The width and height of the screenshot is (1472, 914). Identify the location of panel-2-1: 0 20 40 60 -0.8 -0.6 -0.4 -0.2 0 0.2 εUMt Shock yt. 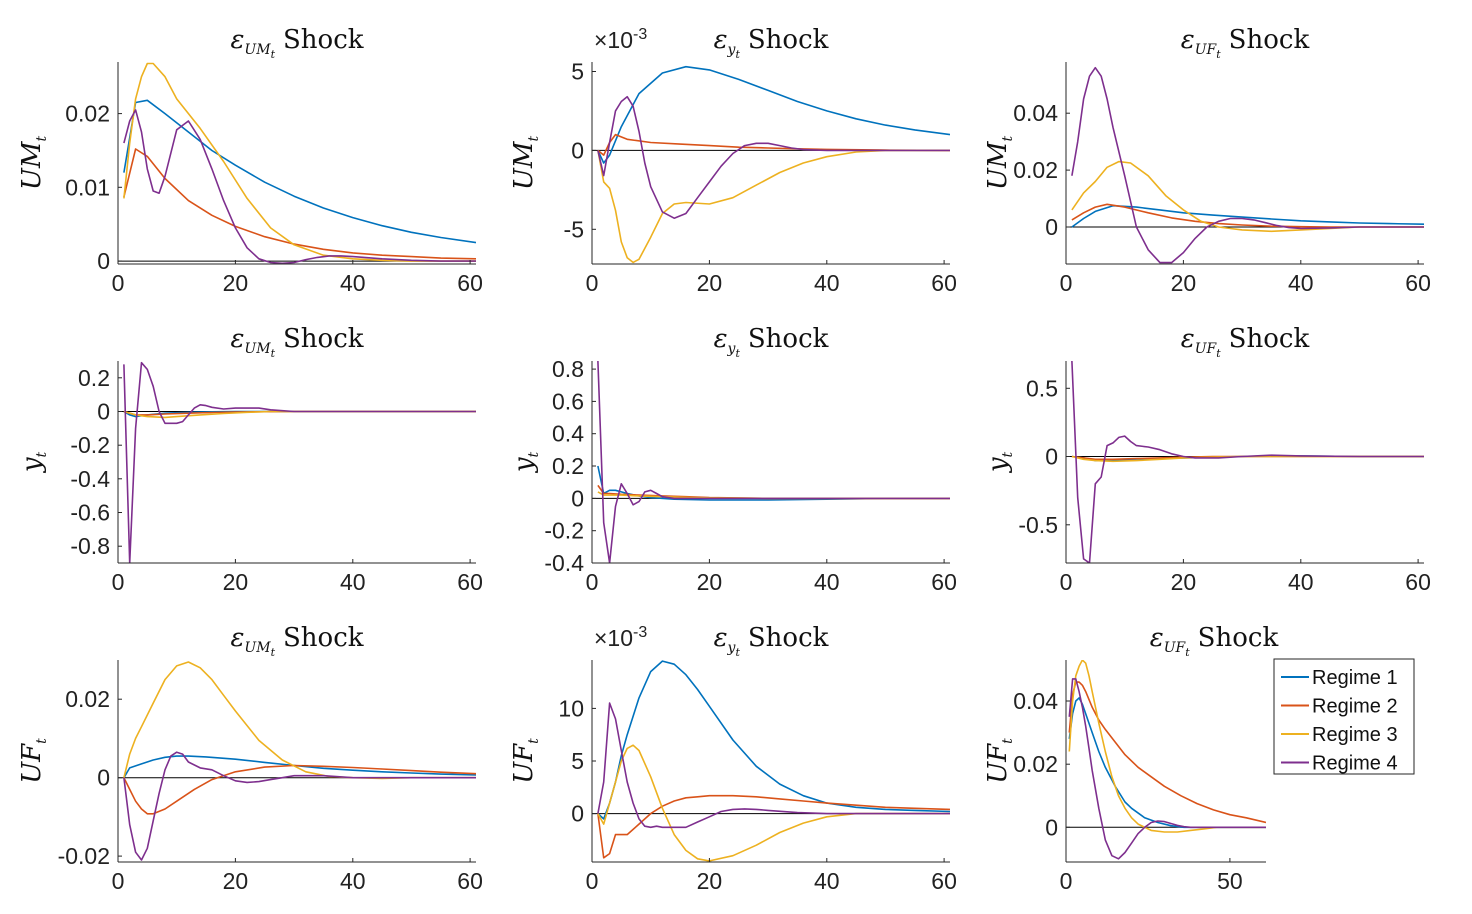
(250, 459).